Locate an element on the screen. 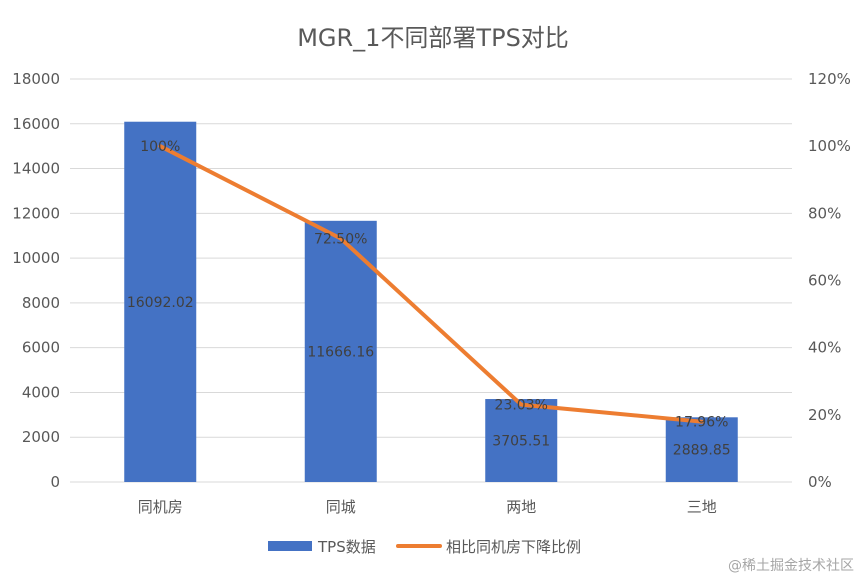  left-tick-label: 18000 is located at coordinates (36, 79).